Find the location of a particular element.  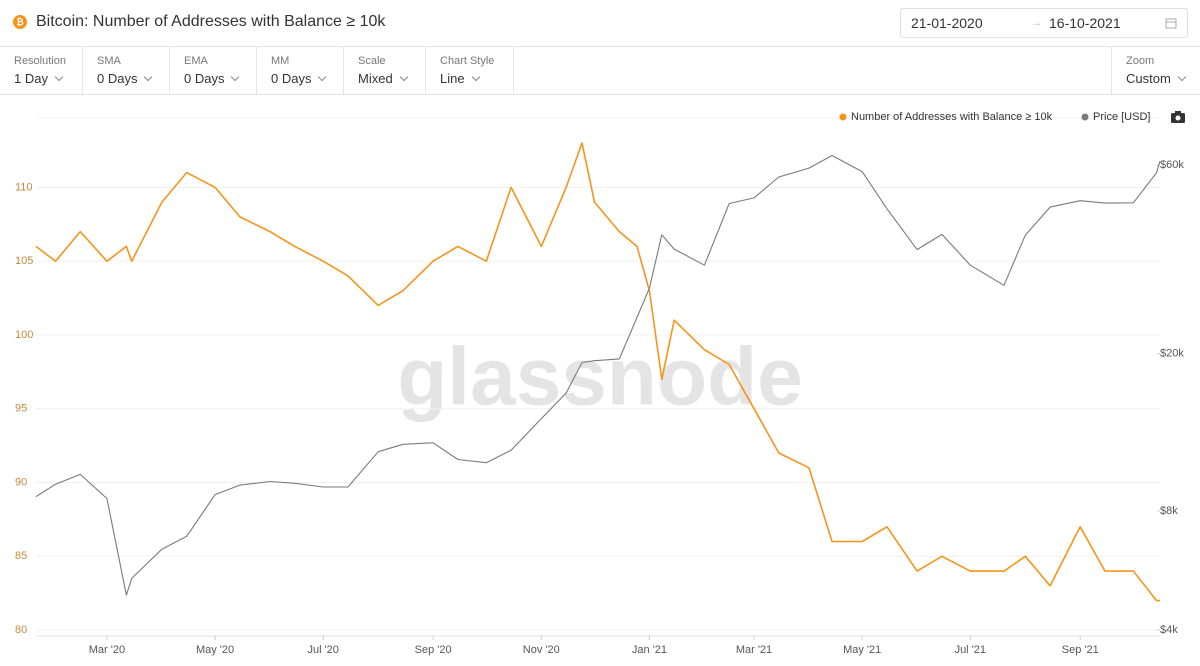

control-label: SMA is located at coordinates (109, 61).